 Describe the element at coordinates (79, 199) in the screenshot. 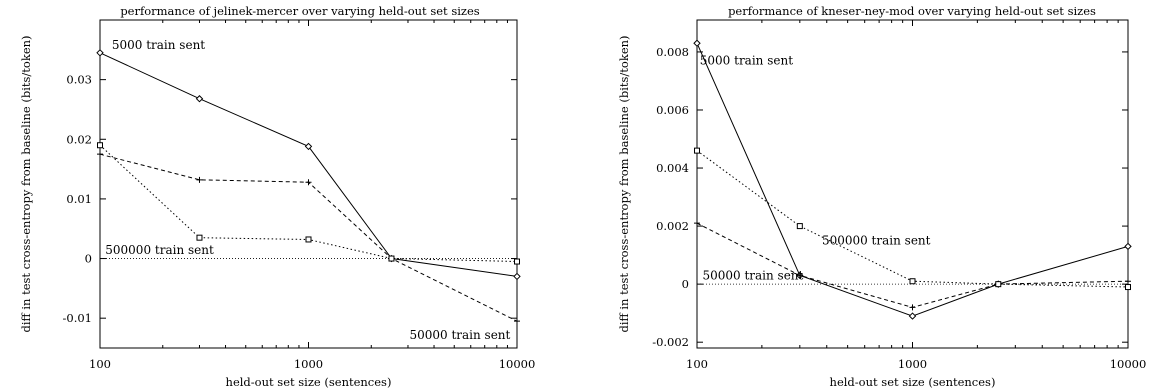

I see `y-tick-label: 0.01` at that location.